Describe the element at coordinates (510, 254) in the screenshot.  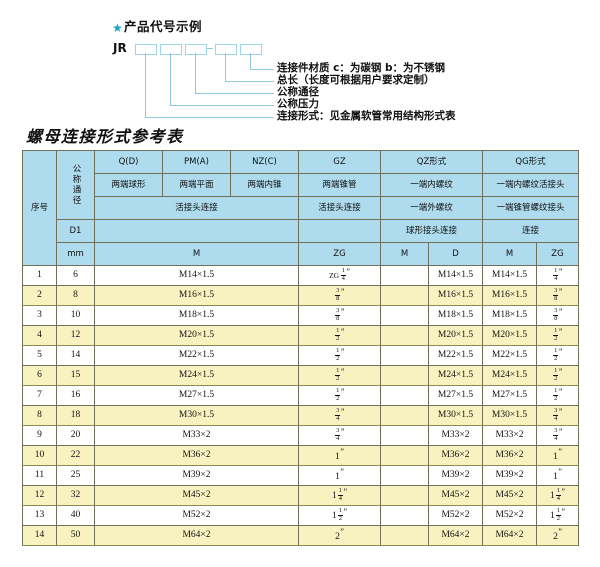
I see `th-unit-qg-m: M` at that location.